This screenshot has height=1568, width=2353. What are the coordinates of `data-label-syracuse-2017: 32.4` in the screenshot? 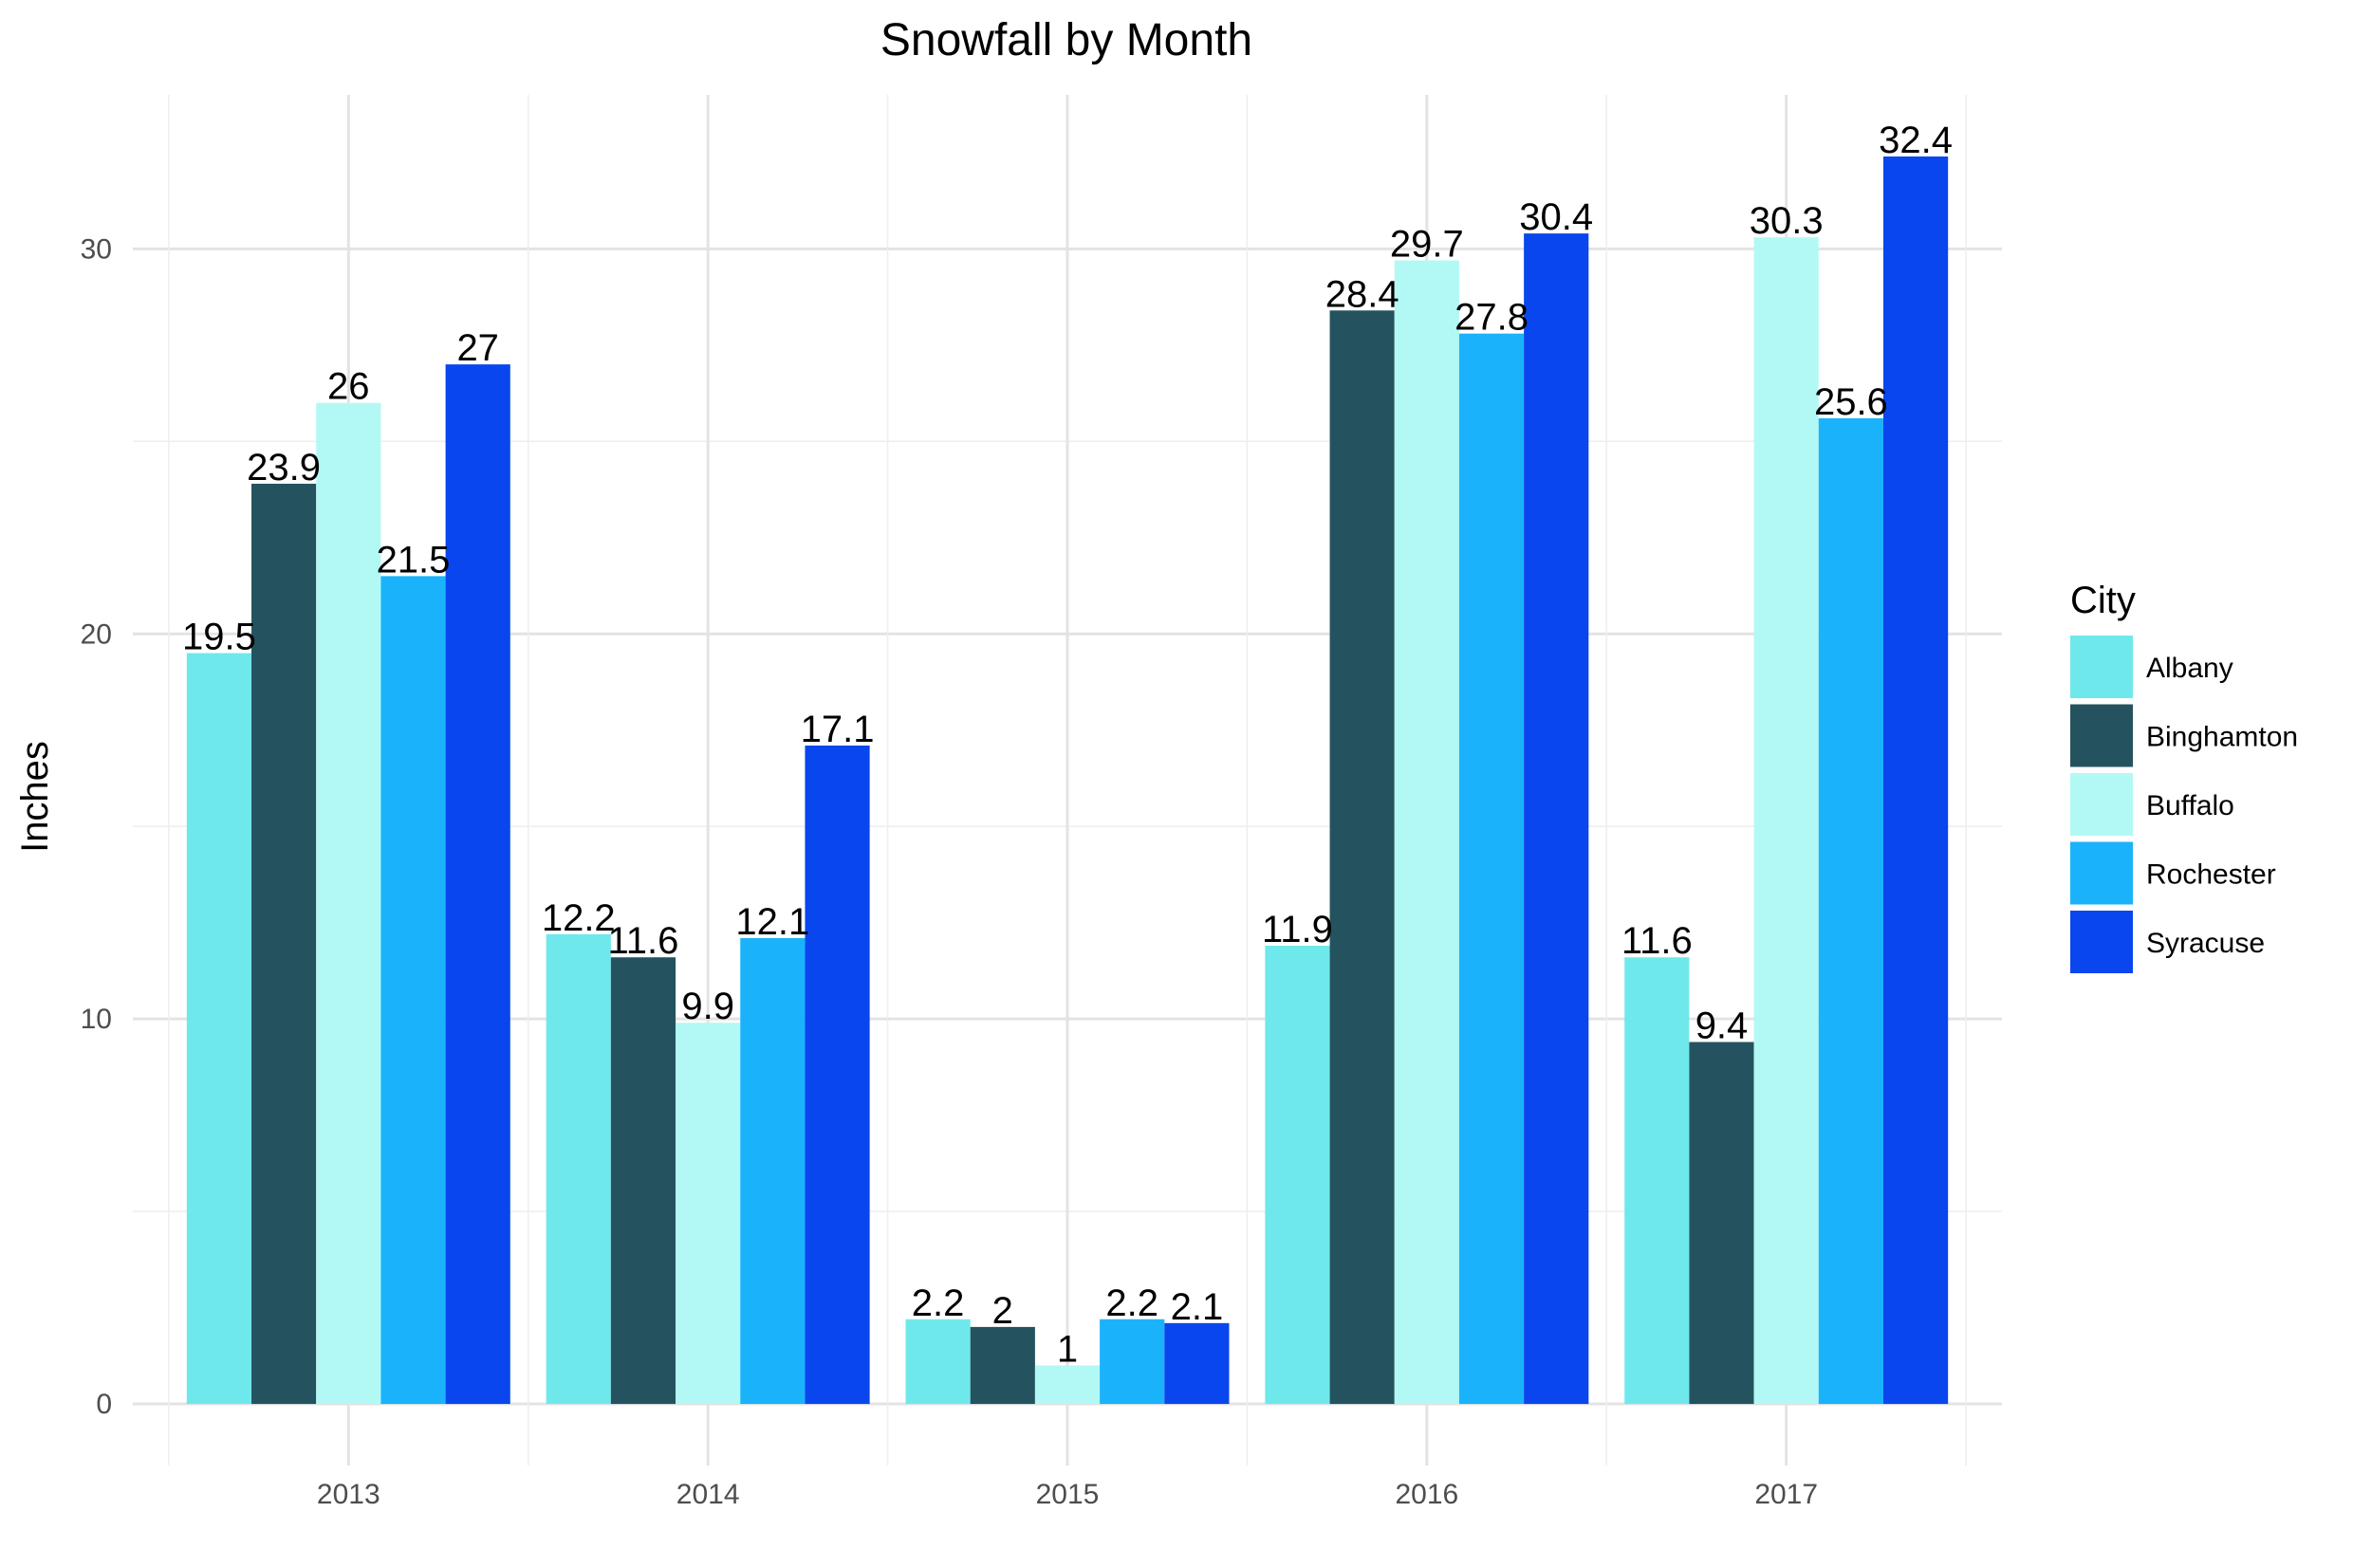 It's located at (1916, 141).